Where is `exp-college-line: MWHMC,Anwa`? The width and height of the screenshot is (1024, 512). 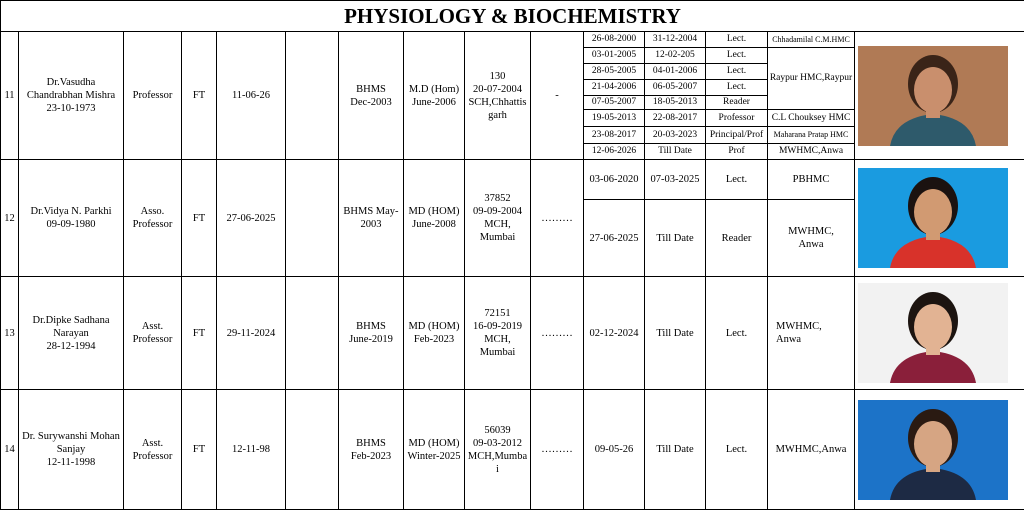
exp-college-line: MWHMC,Anwa is located at coordinates (811, 449).